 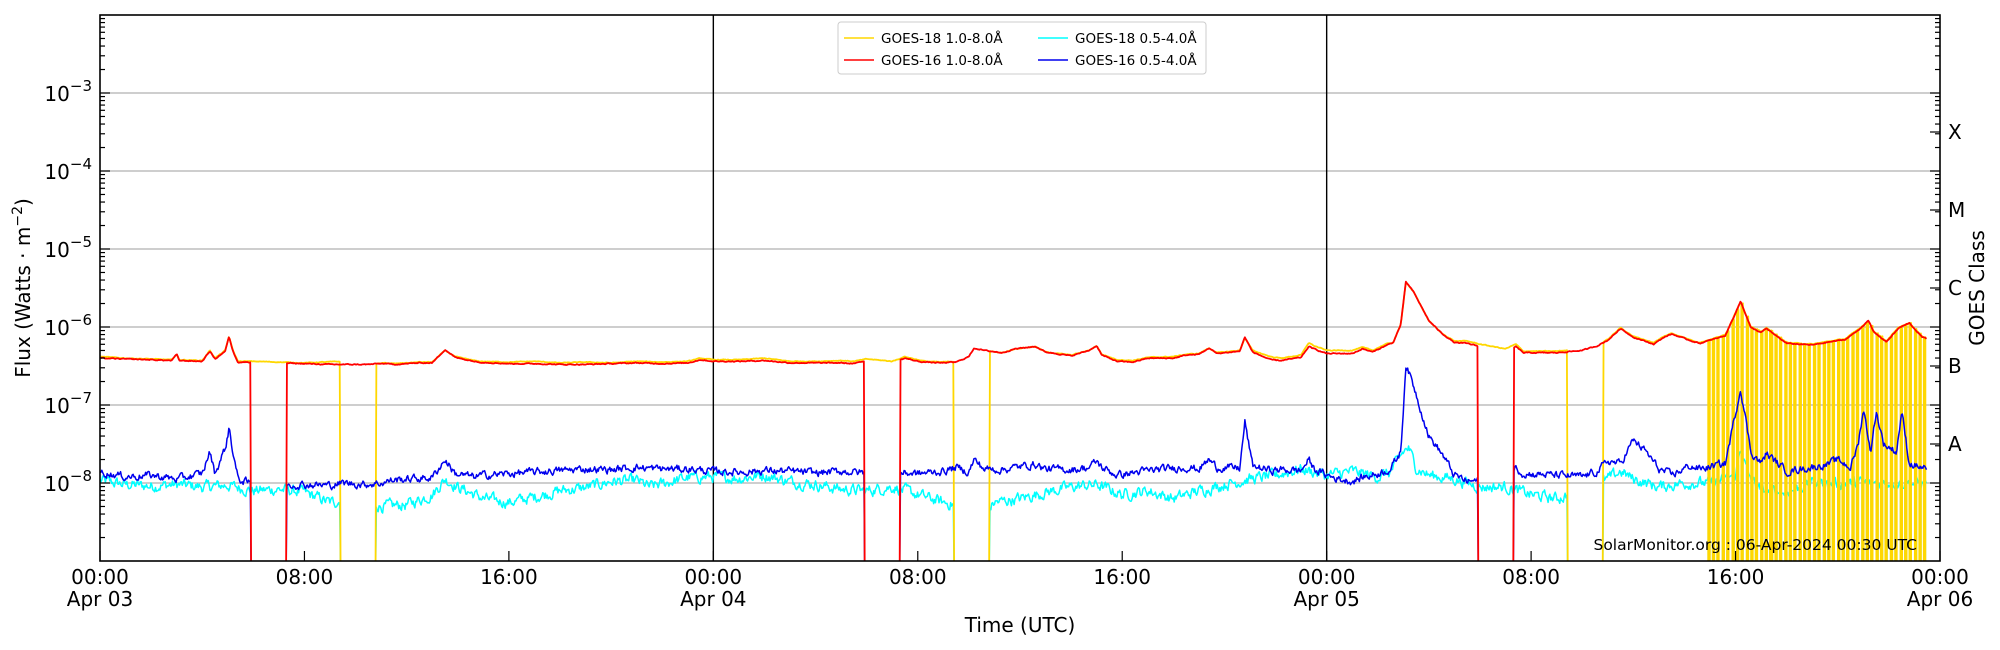 What do you see at coordinates (942, 60) in the screenshot?
I see `legend-label: GOES-16 1.0-8.0Å` at bounding box center [942, 60].